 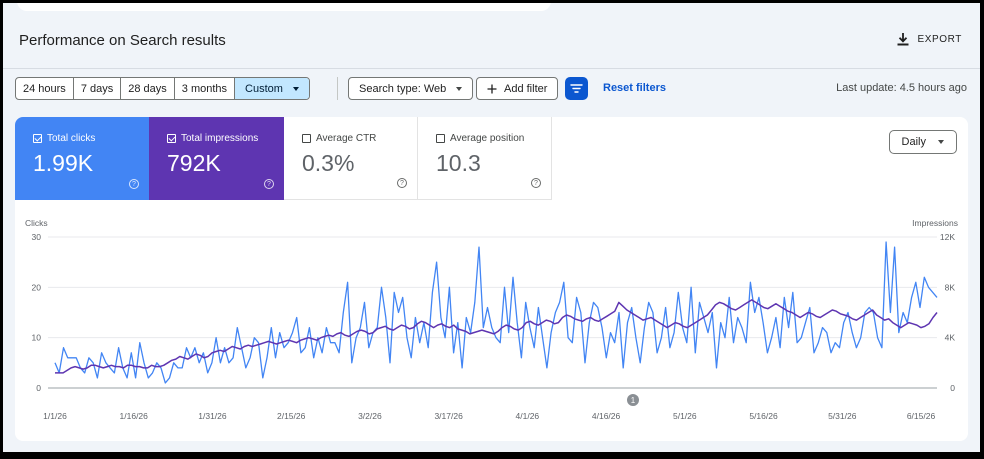 I want to click on x-tick-label: 1/1/26, so click(x=55, y=416).